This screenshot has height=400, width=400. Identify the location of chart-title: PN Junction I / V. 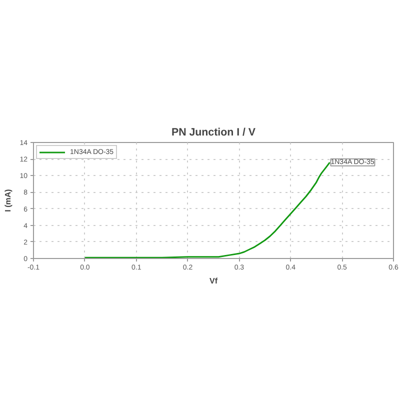
(213, 132).